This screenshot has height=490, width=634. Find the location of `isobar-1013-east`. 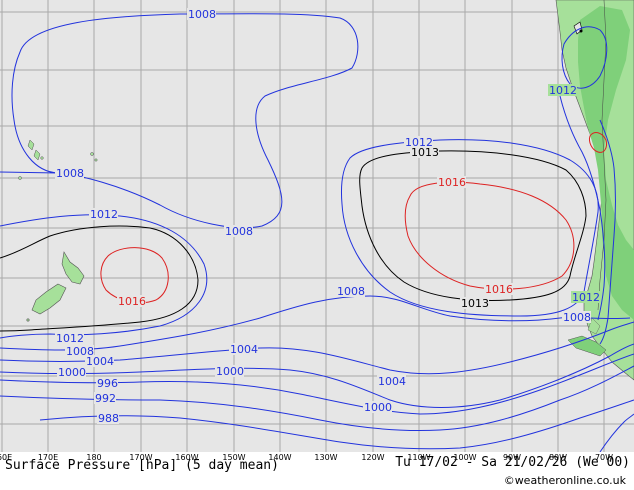

isobar-1013-east is located at coordinates (473, 225).